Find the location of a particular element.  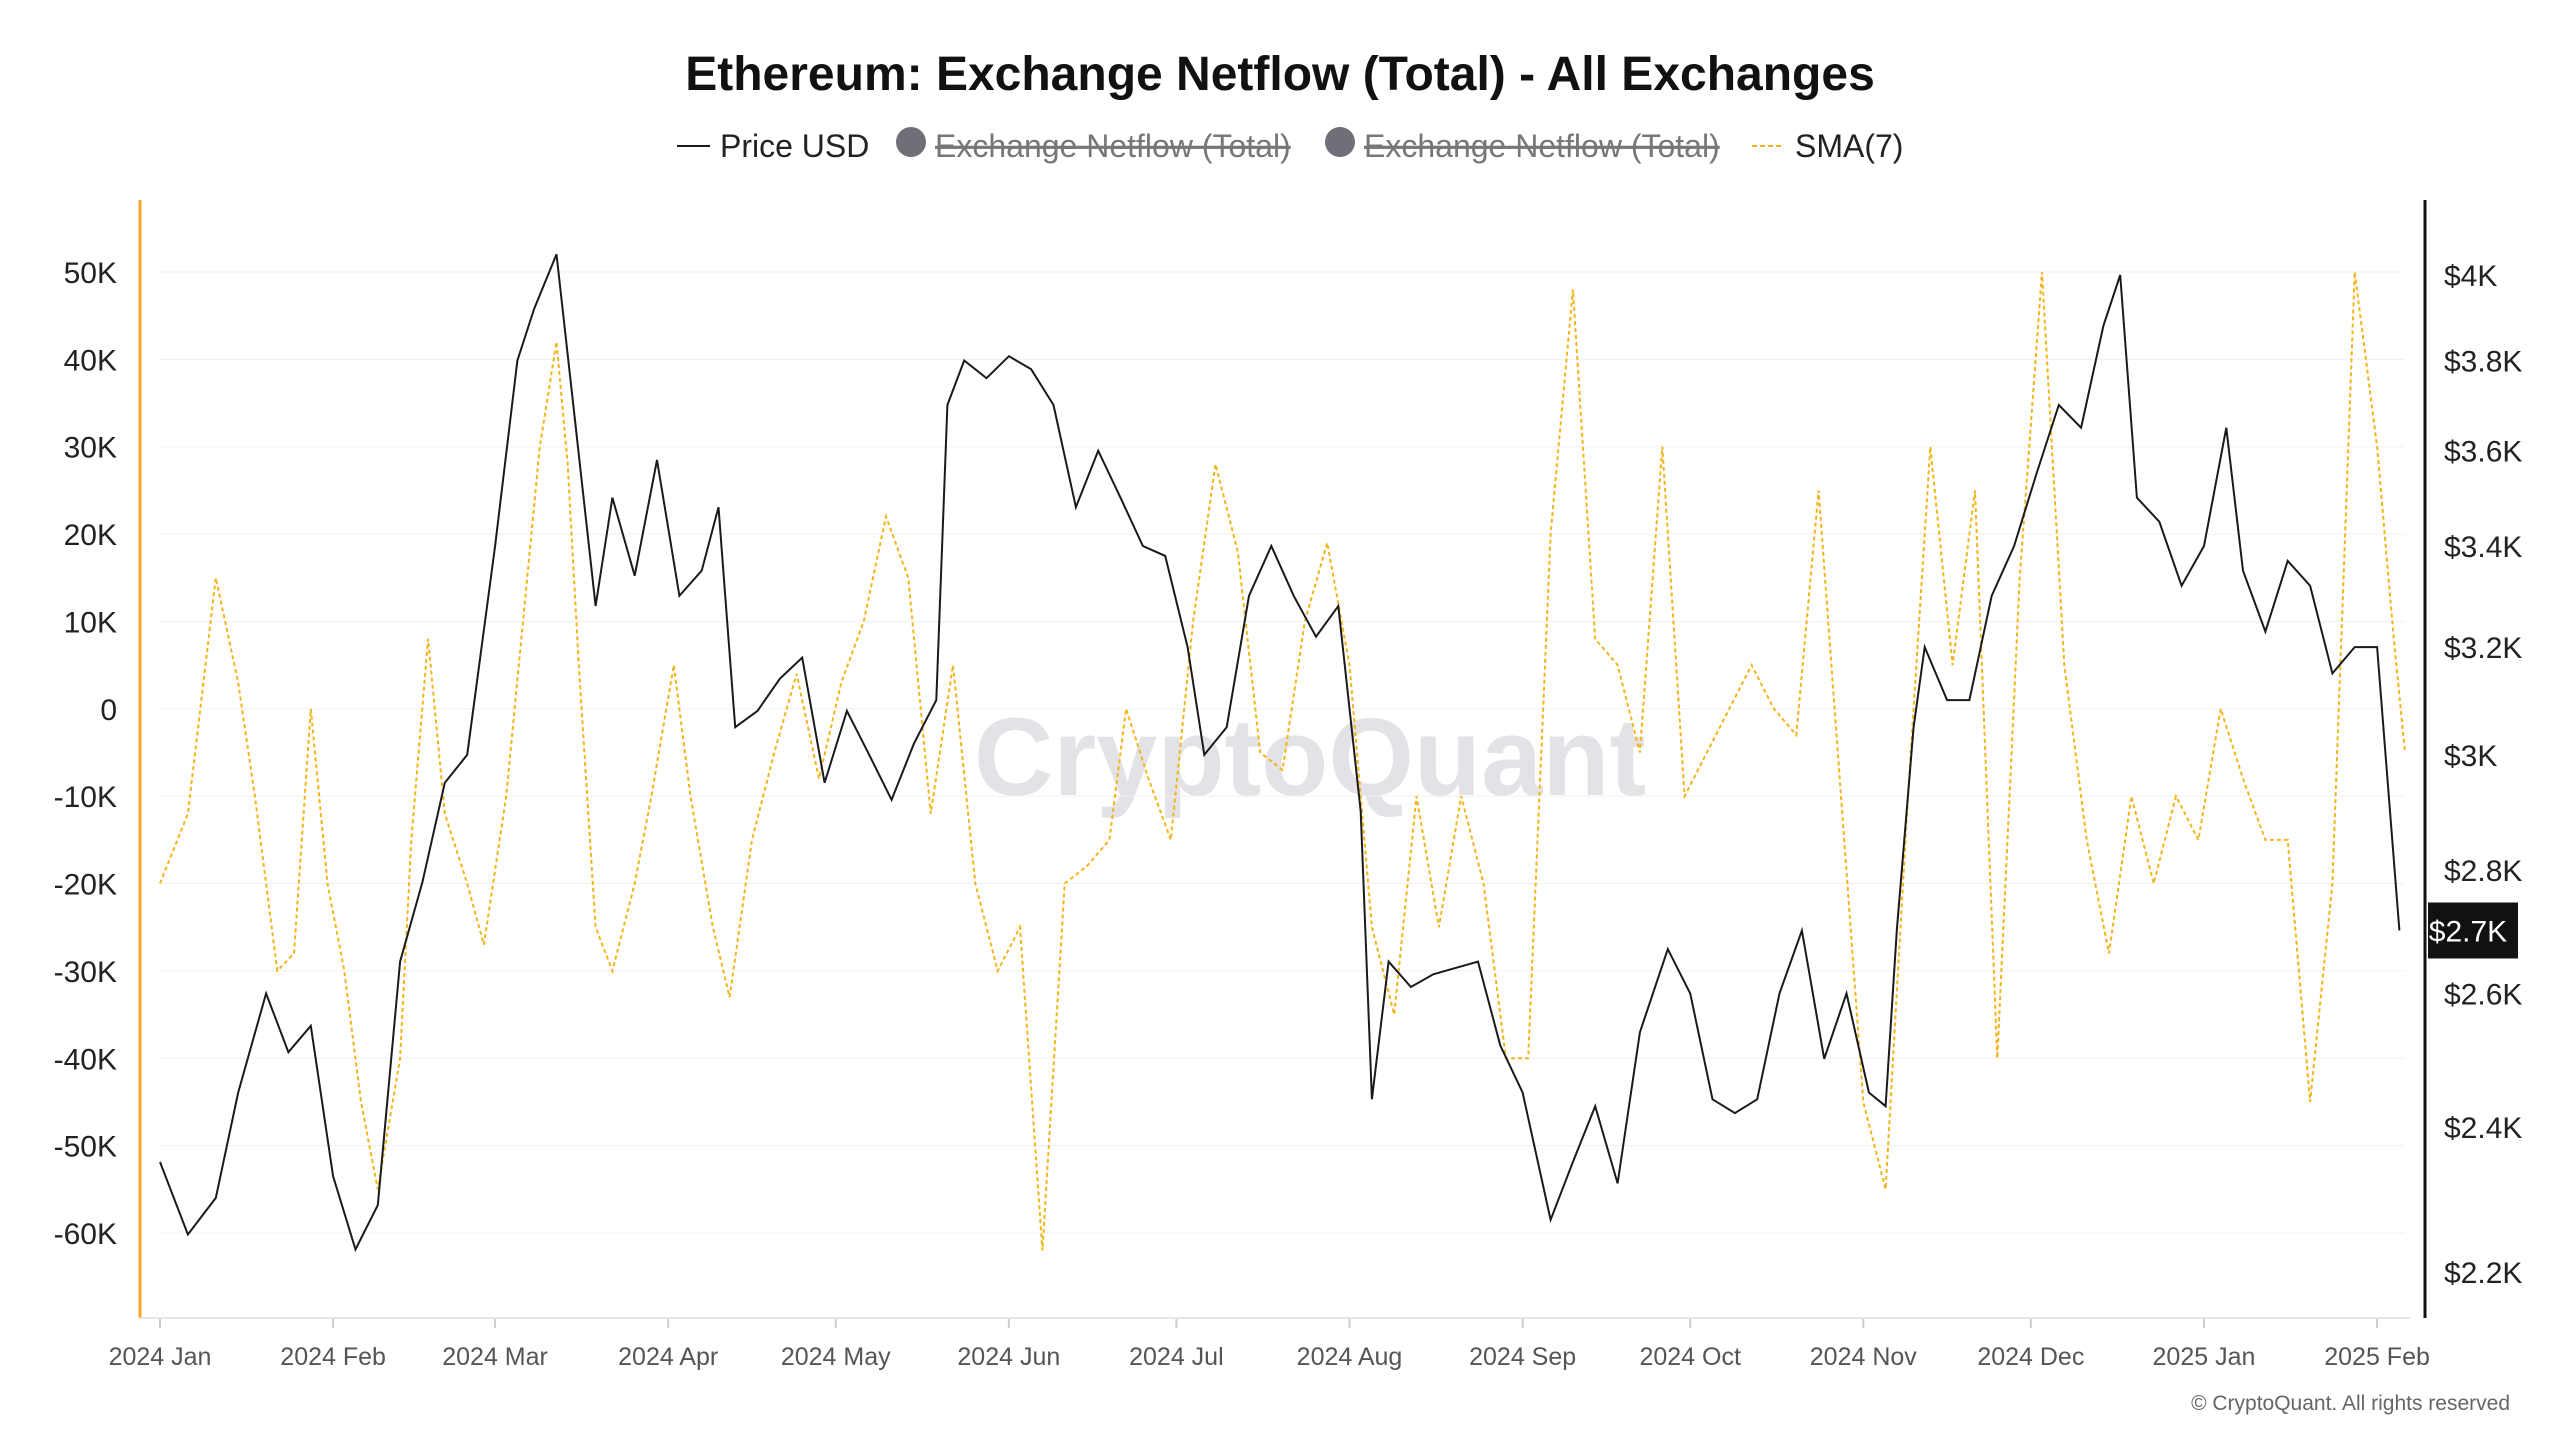

x-tick-label: 2024 Mar is located at coordinates (495, 1357).